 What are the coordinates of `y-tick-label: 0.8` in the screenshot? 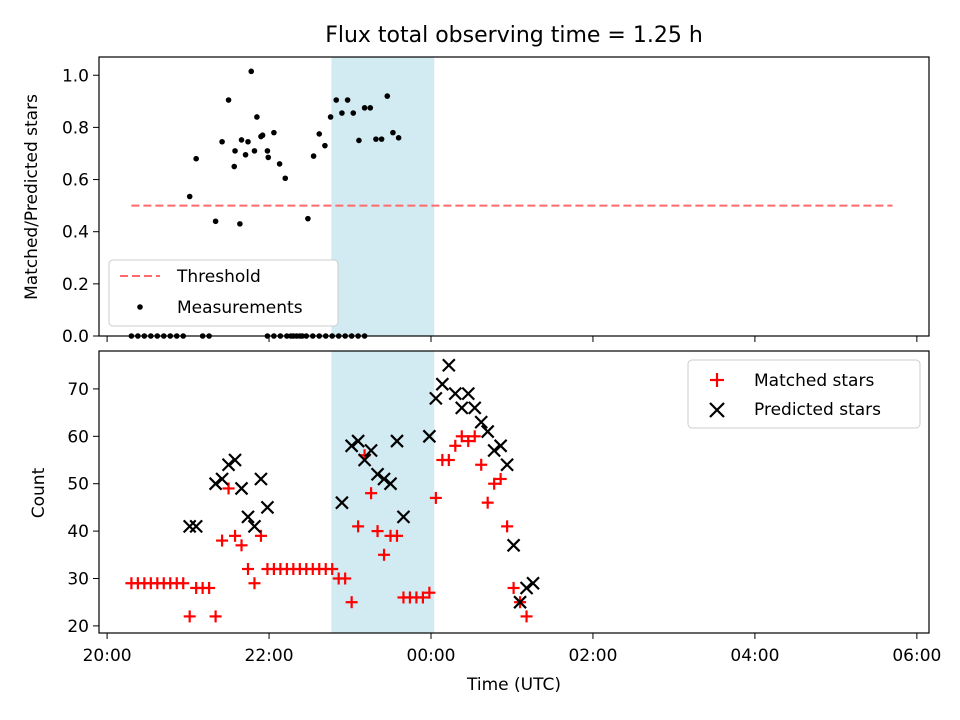 It's located at (75, 128).